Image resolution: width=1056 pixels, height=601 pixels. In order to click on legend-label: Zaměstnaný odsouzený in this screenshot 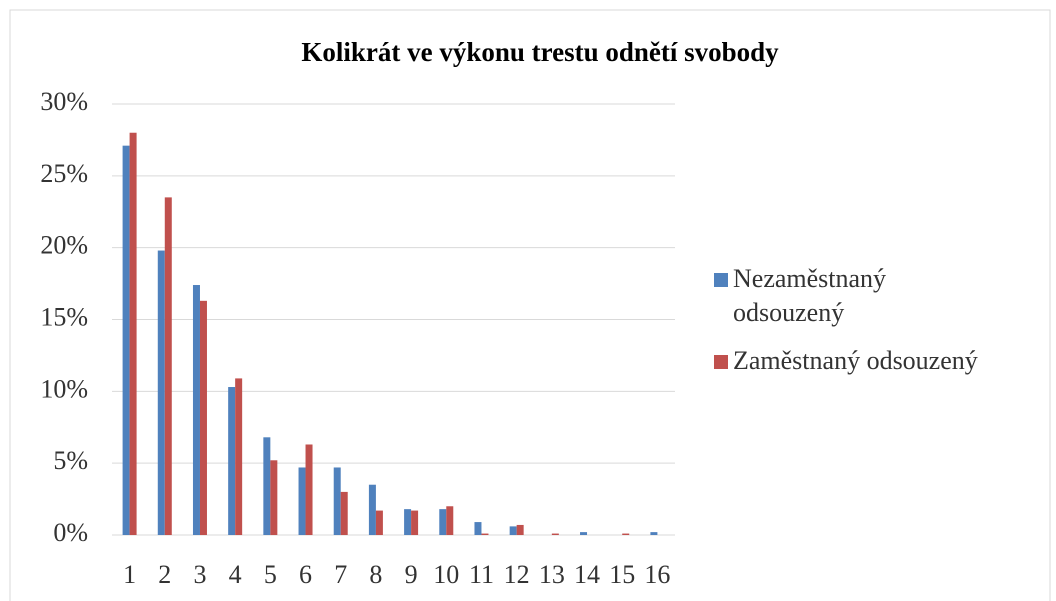, I will do `click(855, 360)`.